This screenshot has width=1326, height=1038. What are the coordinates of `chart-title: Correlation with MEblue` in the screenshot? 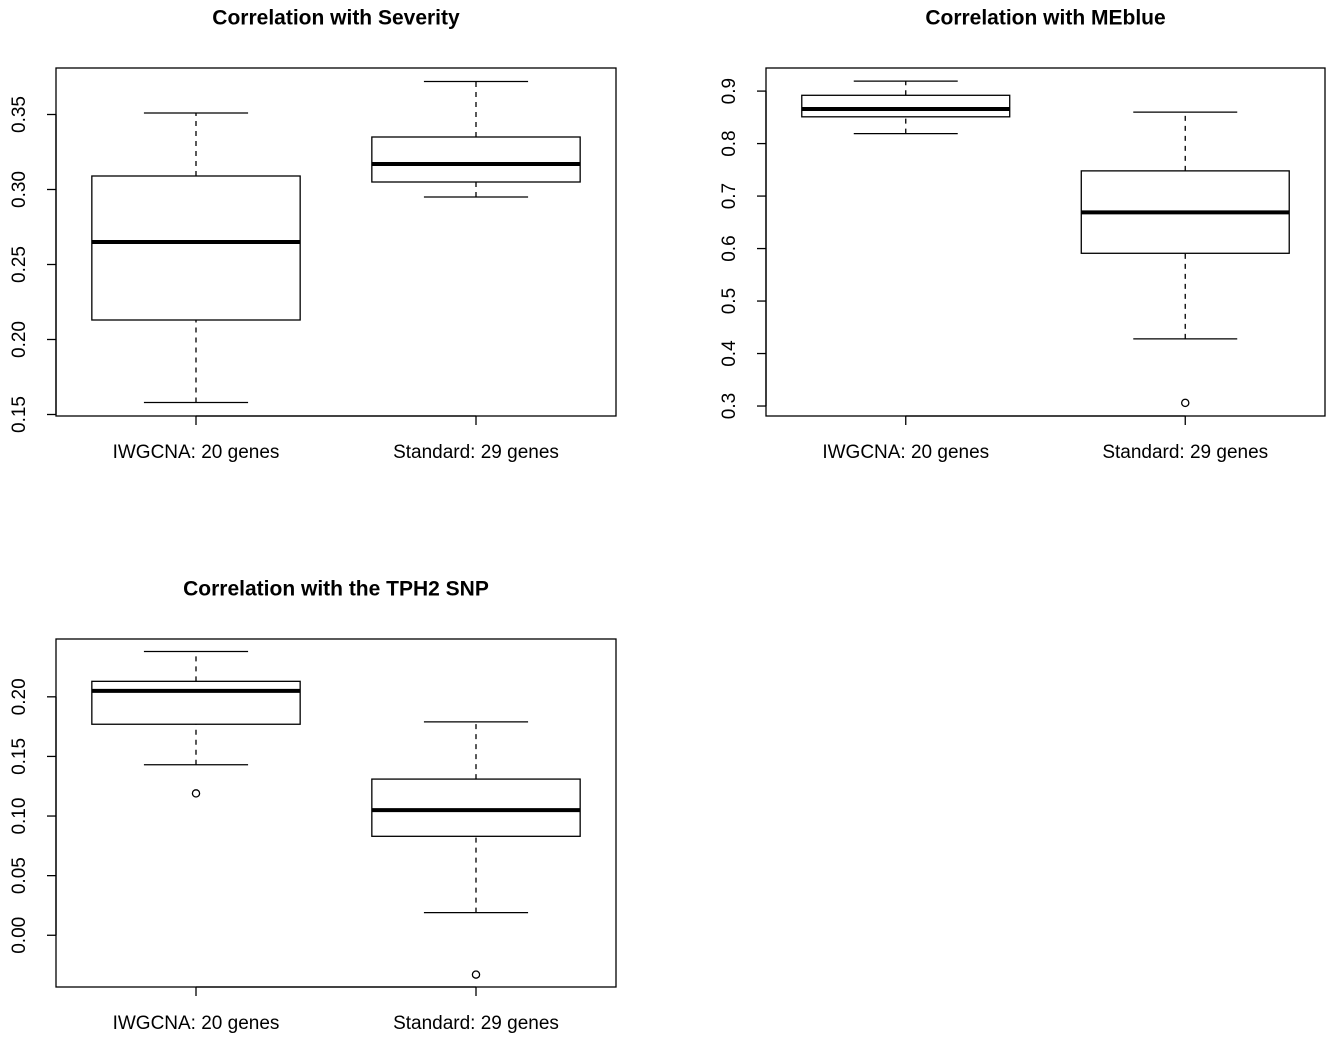 It's located at (1045, 18).